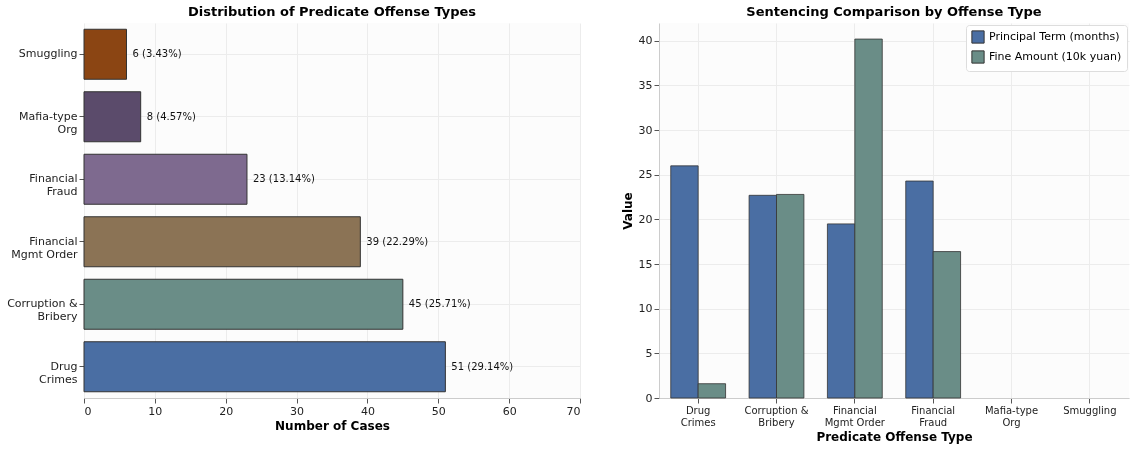 The image size is (1135, 454). Describe the element at coordinates (1055, 56) in the screenshot. I see `legend-label: Fine Amount (10k yuan)` at that location.